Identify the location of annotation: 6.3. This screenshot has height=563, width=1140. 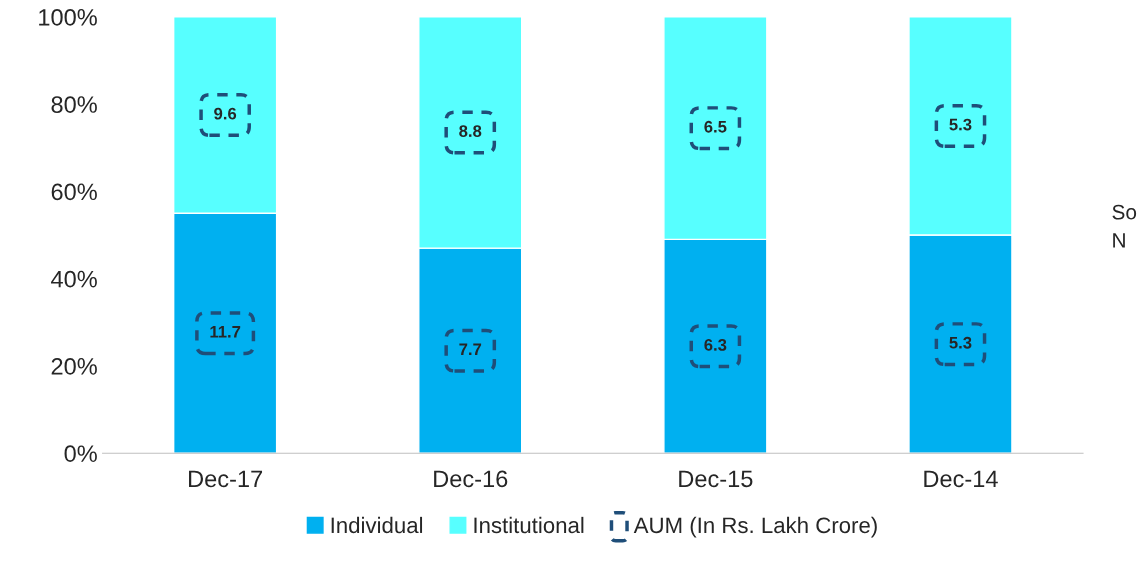
(715, 344).